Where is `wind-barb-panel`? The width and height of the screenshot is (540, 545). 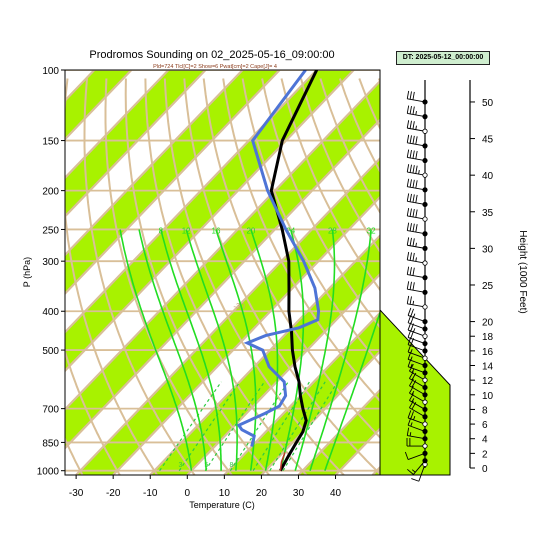 wind-barb-panel is located at coordinates (425, 280).